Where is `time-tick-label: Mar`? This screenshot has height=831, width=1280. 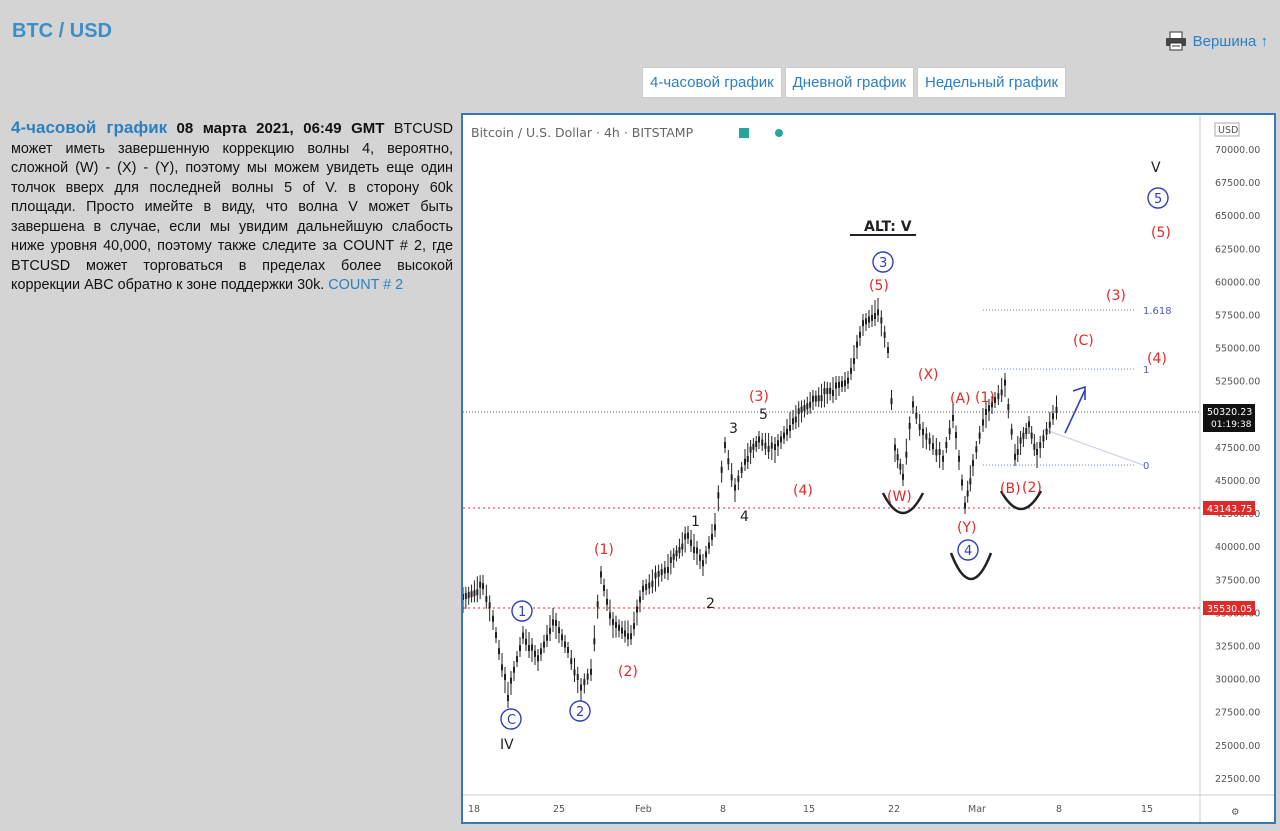 time-tick-label: Mar is located at coordinates (977, 809).